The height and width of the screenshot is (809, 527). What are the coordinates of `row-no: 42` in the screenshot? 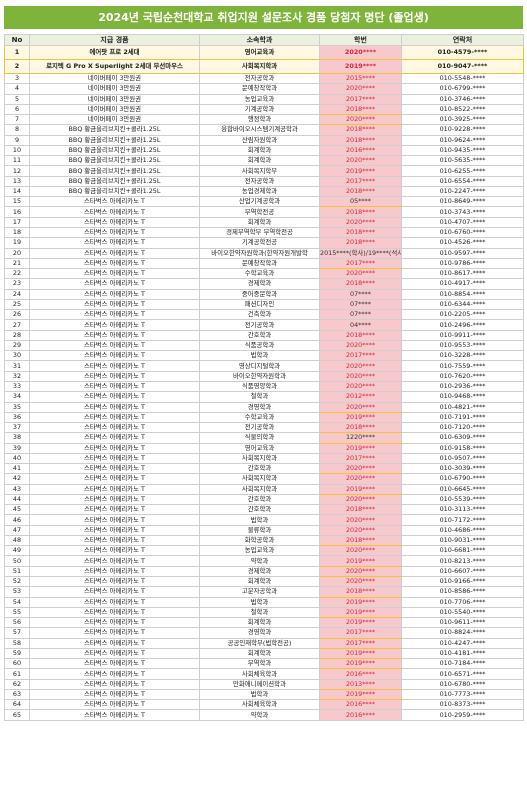 It's located at (17, 479).